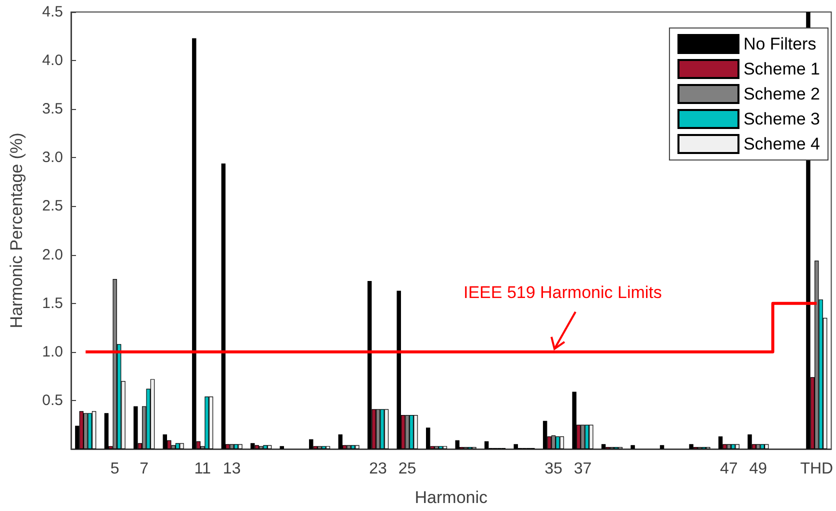  Describe the element at coordinates (52, 157) in the screenshot. I see `y-tick-label: 3.0` at that location.